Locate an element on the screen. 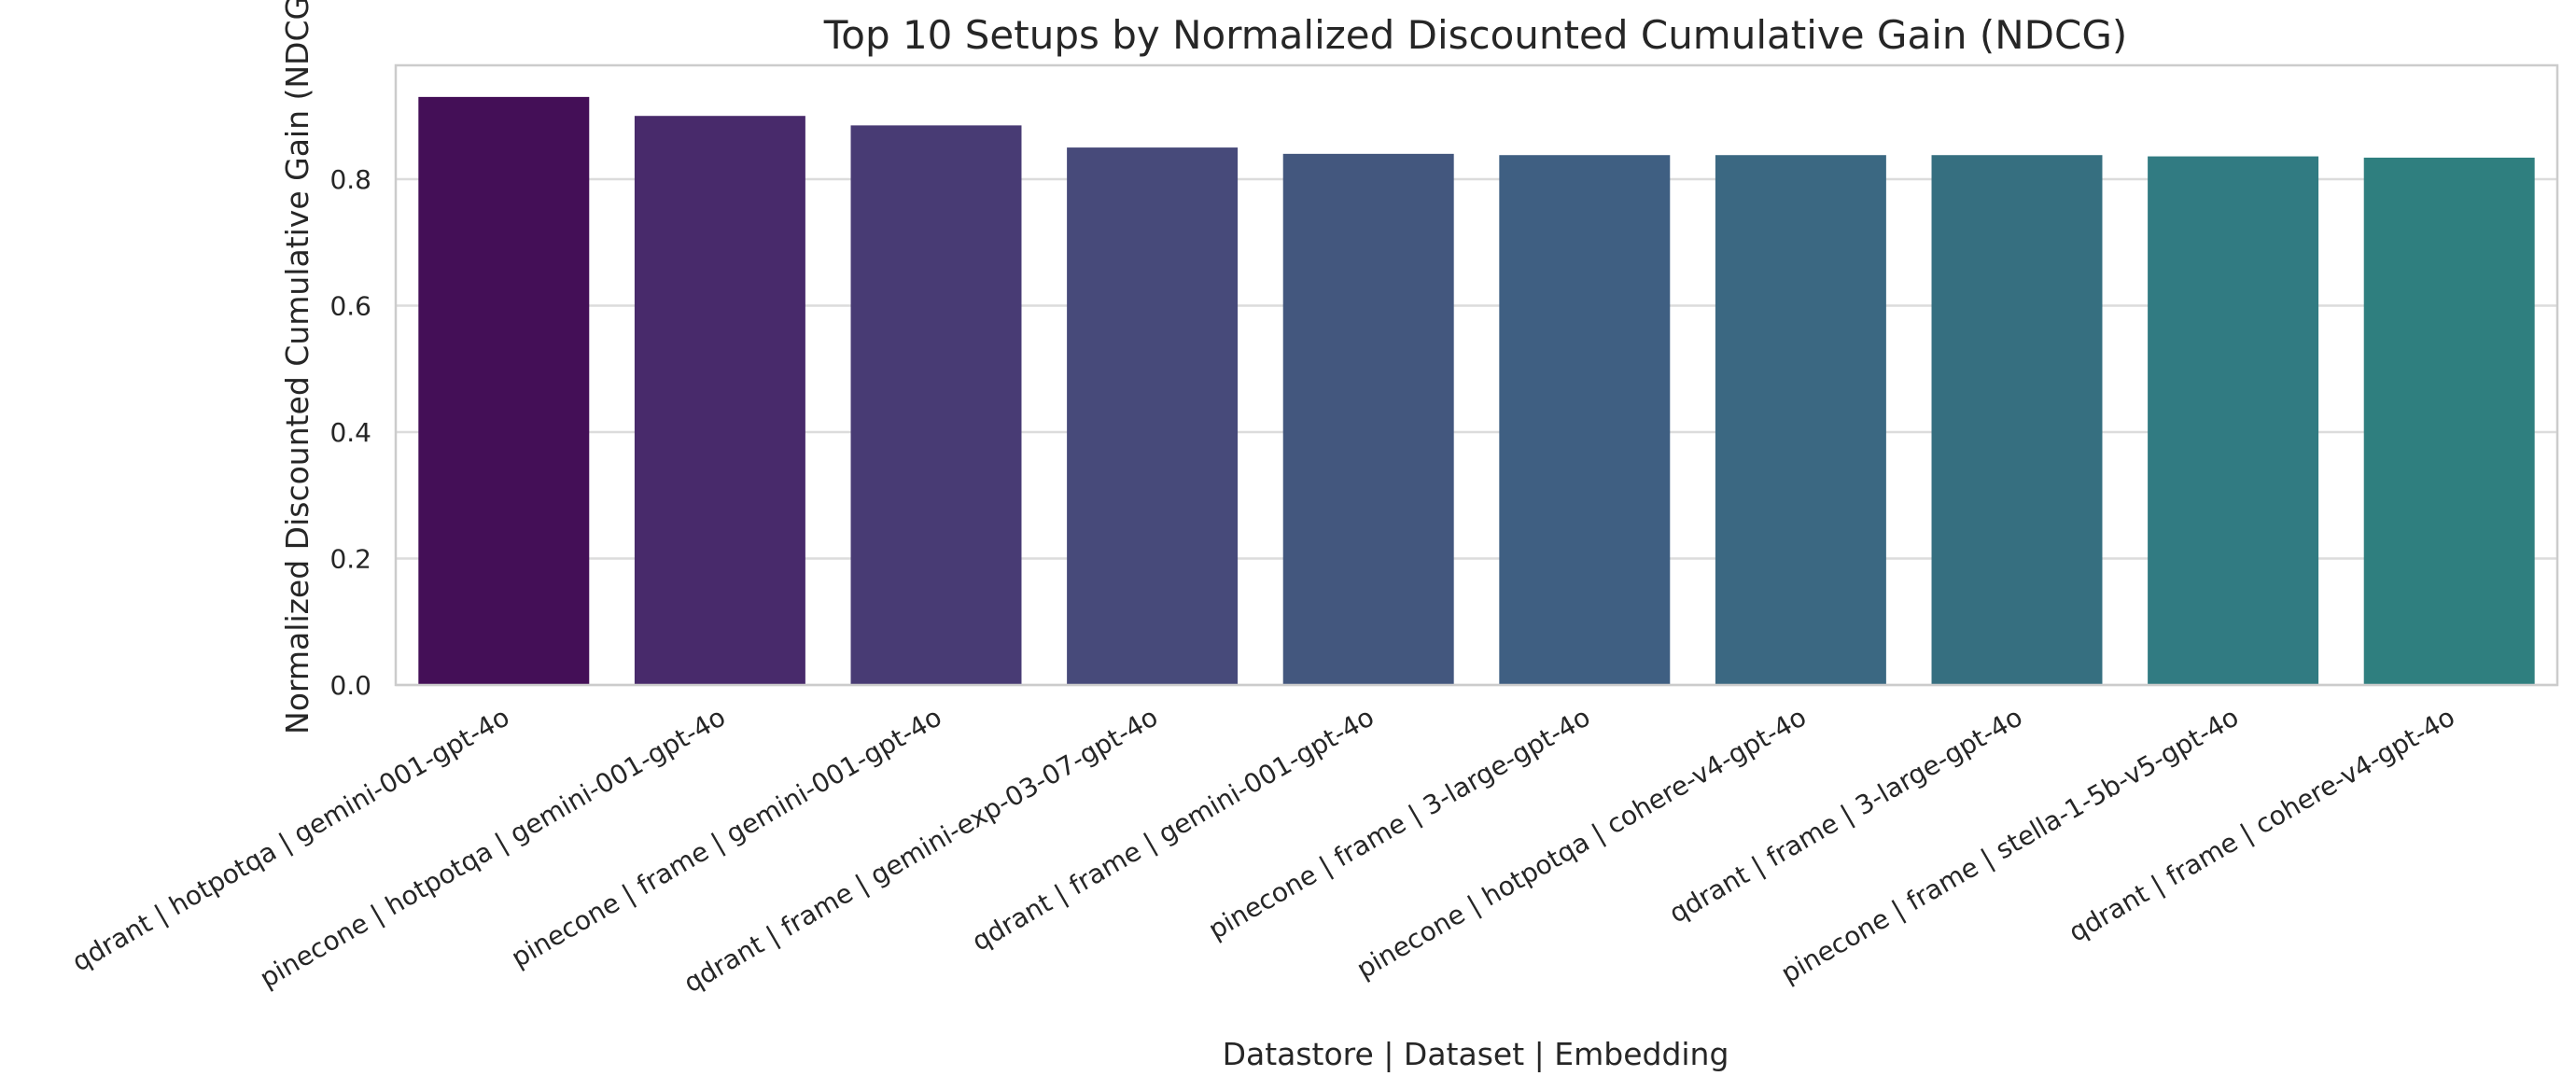 This screenshot has width=2576, height=1090. y-tick-labels: 0.0 0.2 0.4 0.6 0.8 is located at coordinates (350, 433).